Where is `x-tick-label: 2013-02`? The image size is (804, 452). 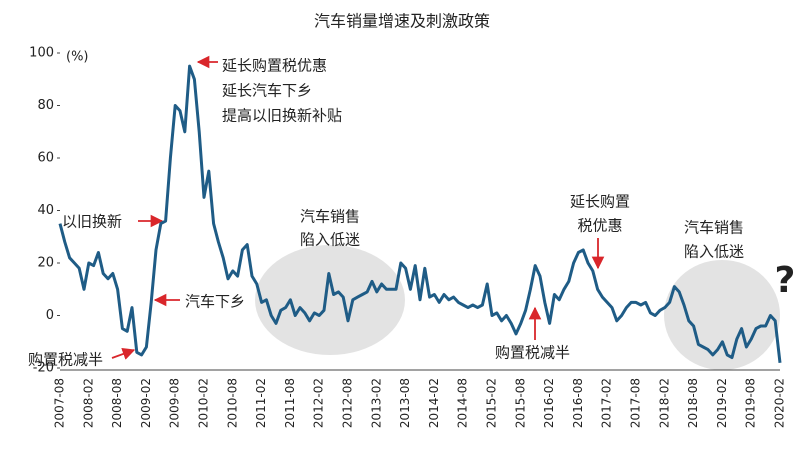
x-tick-label: 2013-02 is located at coordinates (376, 403).